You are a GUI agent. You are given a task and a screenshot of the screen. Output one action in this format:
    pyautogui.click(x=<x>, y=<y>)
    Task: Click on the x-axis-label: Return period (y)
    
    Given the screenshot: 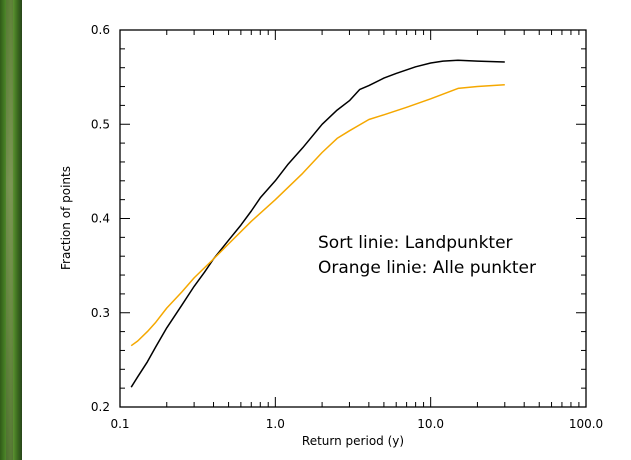 What is the action you would take?
    pyautogui.click(x=353, y=441)
    